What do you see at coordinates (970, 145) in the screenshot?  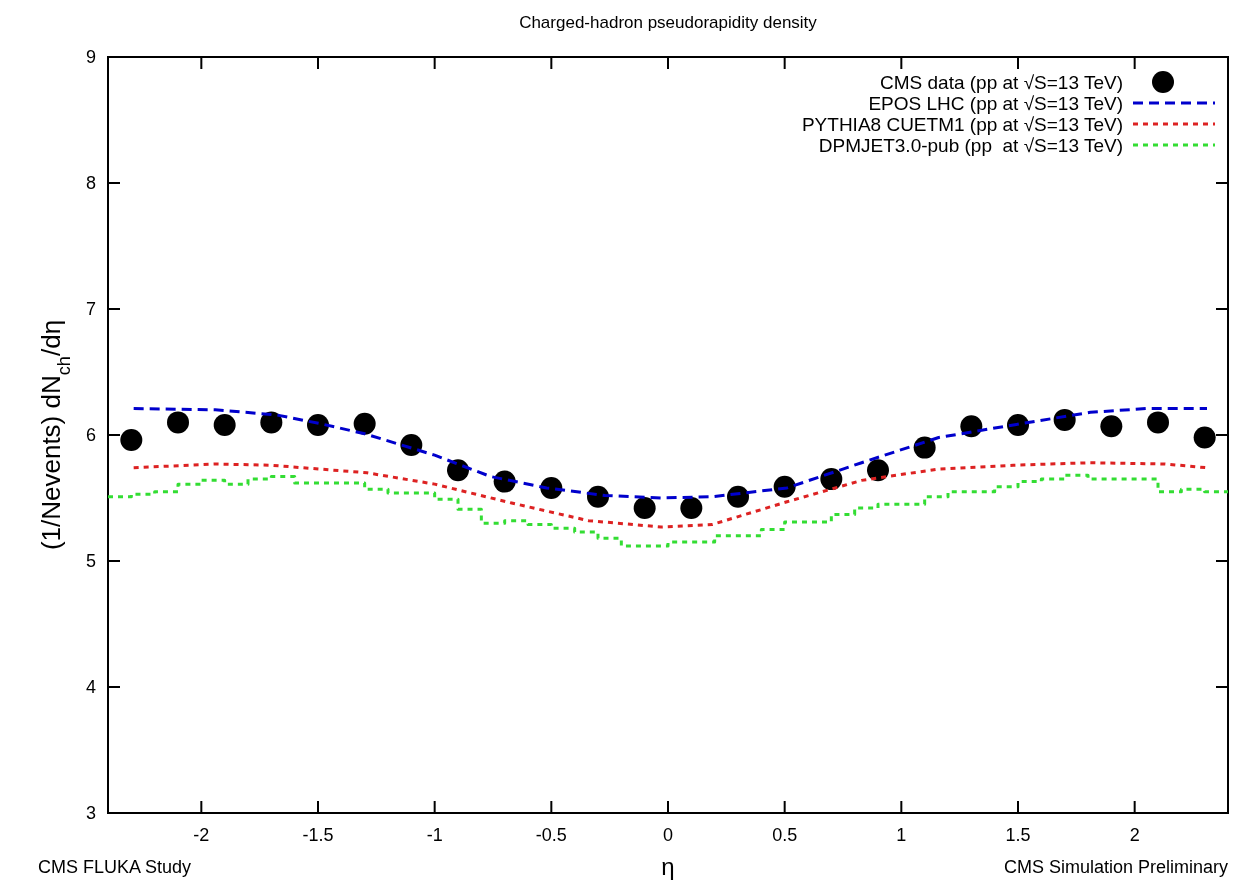 I see `legend-label: DPMJET3.0-pub (pp at √S=13 TeV)` at bounding box center [970, 145].